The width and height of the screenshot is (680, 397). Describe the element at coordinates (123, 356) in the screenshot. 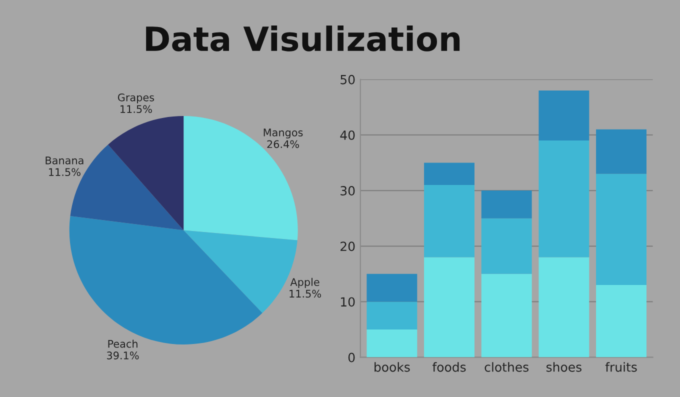

I see `data-label: 39.1%` at that location.